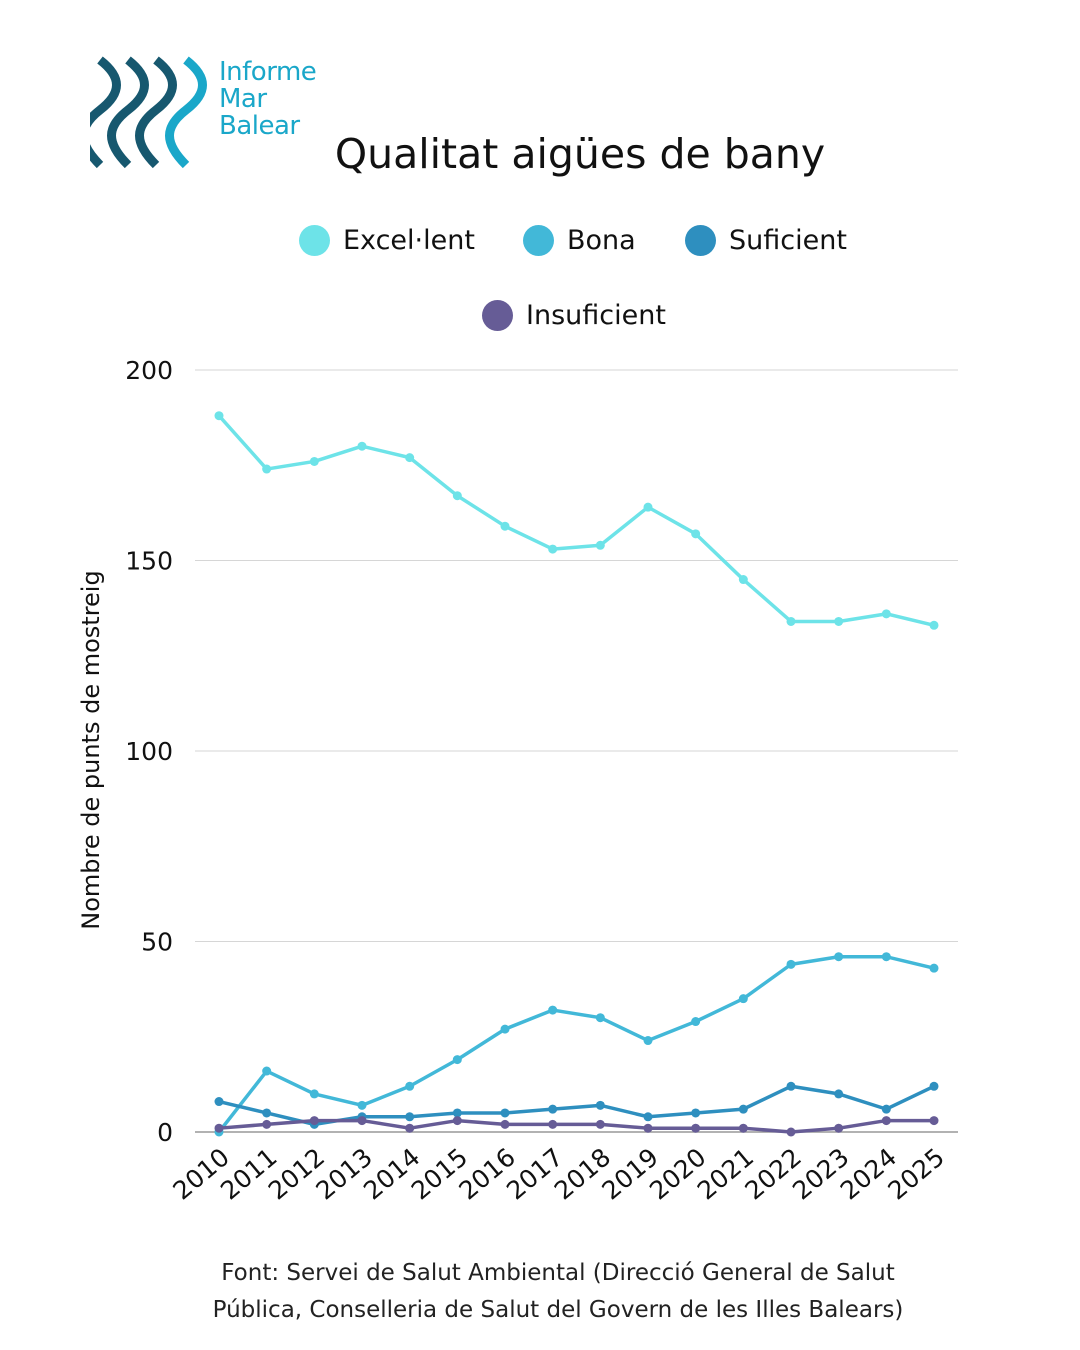  Describe the element at coordinates (596, 315) in the screenshot. I see `legend-label: Insuficient` at that location.